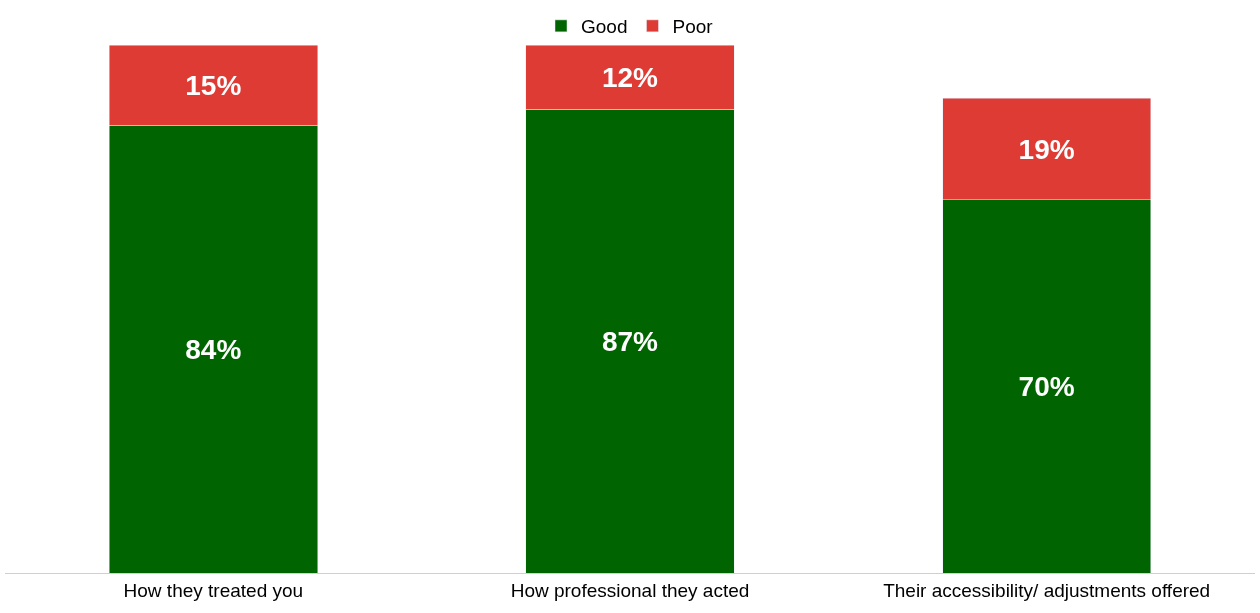 Image resolution: width=1260 pixels, height=613 pixels. What do you see at coordinates (693, 27) in the screenshot?
I see `legend-label: Poor` at bounding box center [693, 27].